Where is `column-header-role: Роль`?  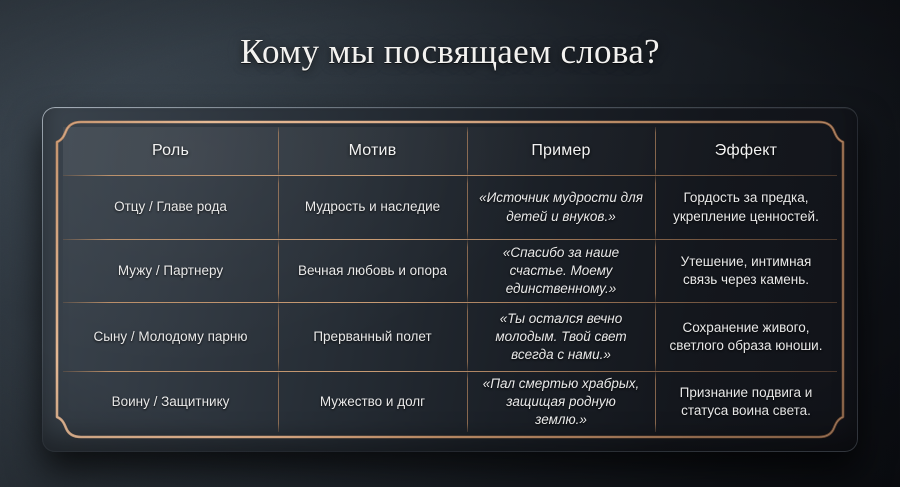
column-header-role: Роль is located at coordinates (170, 151).